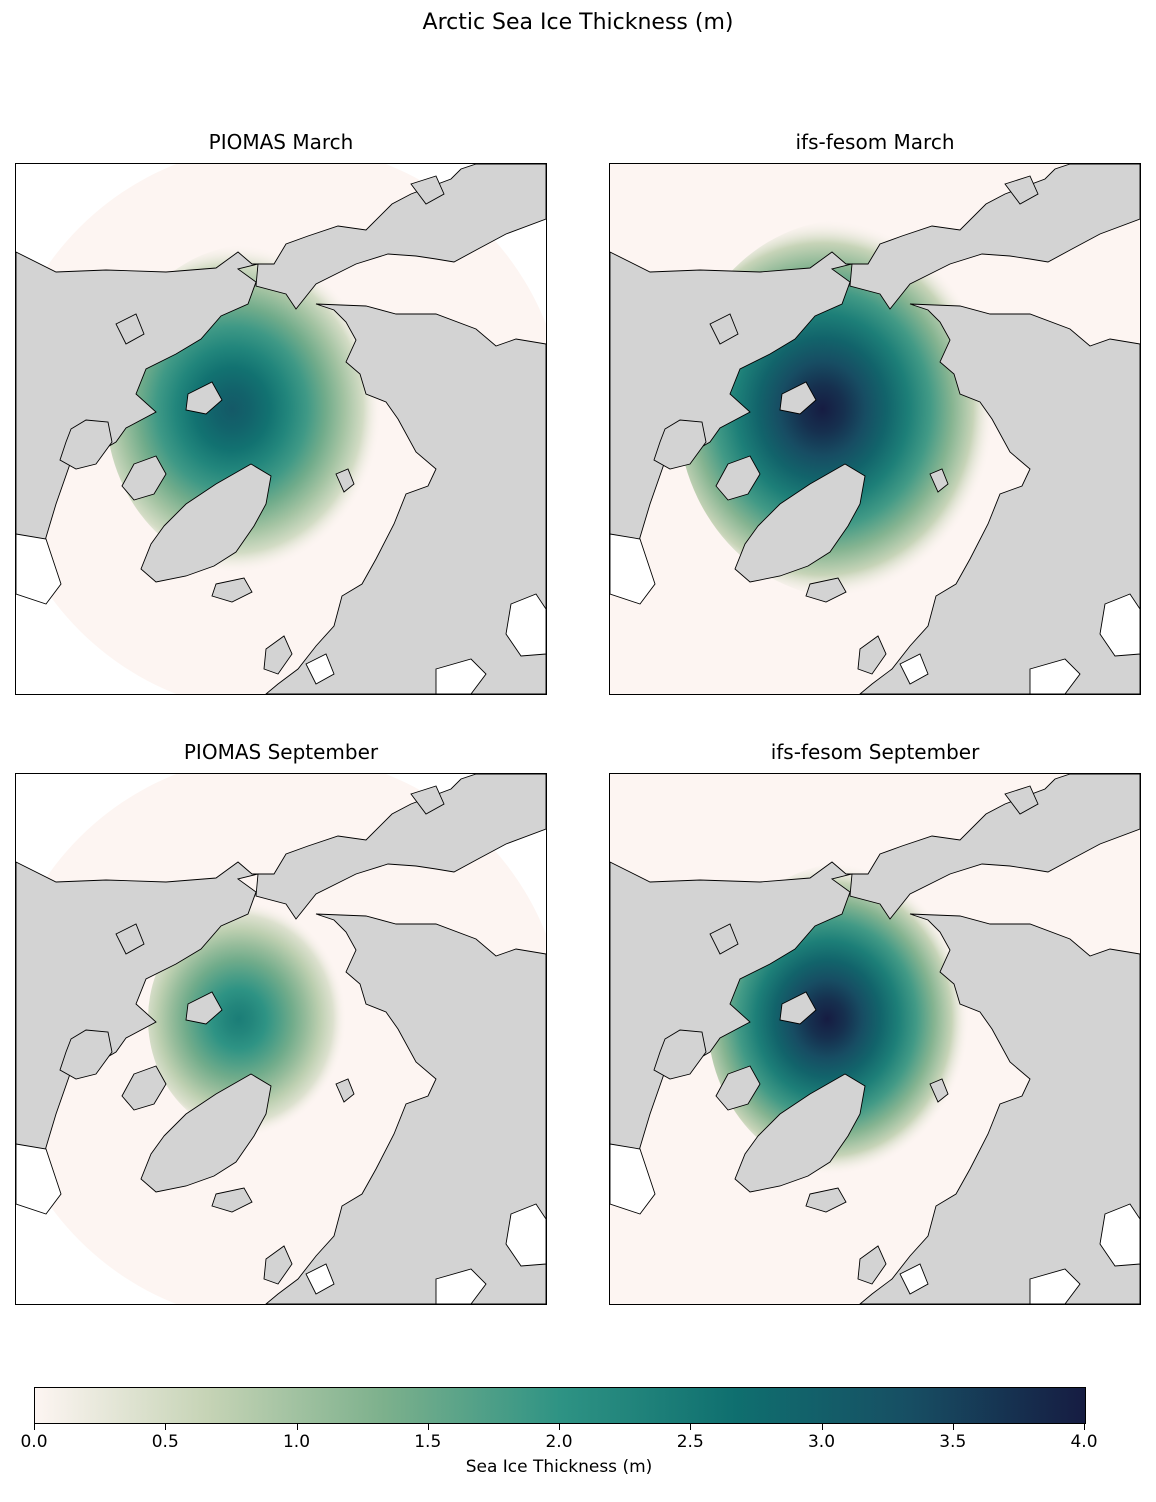  I want to click on colorbar-tick-label: 1.5, so click(428, 1442).